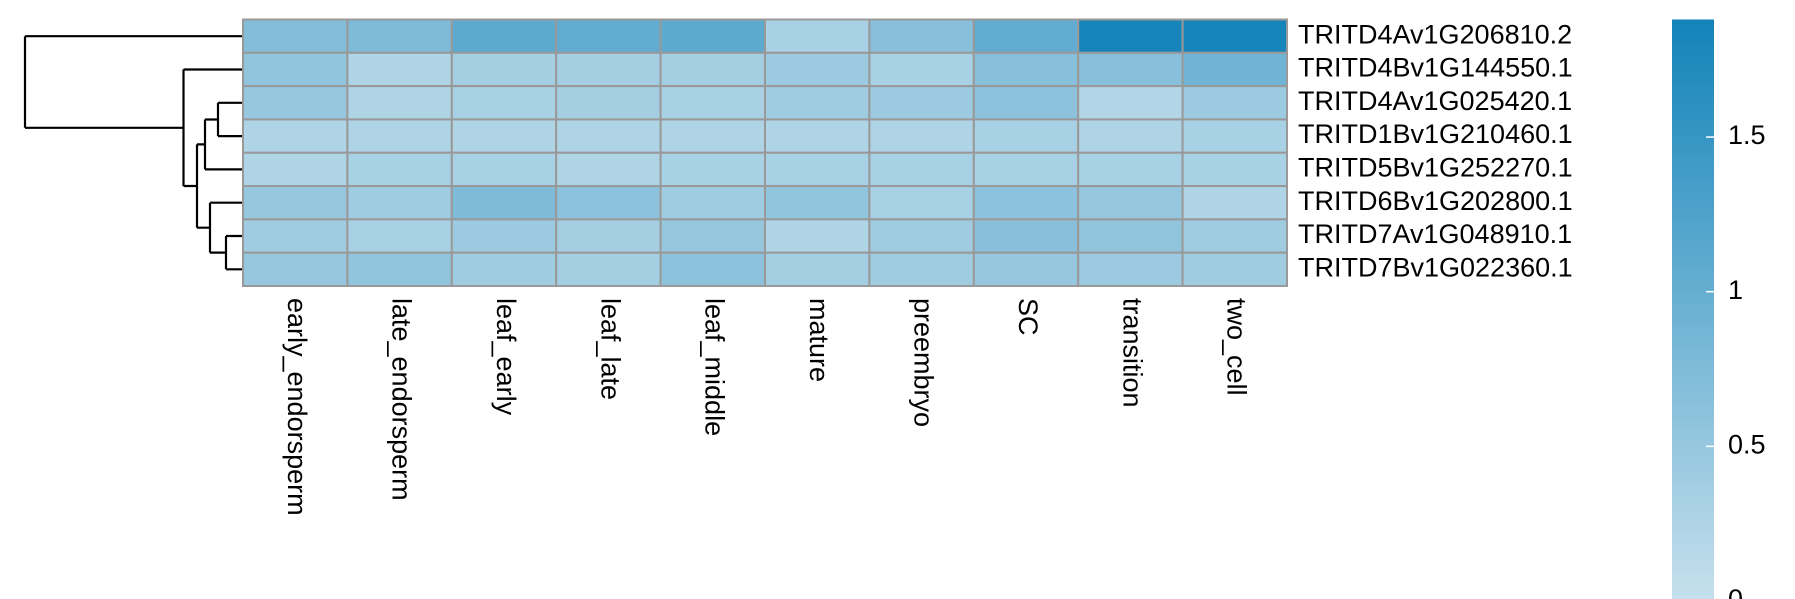 This screenshot has height=599, width=1795. Describe the element at coordinates (715, 367) in the screenshot. I see `column-label: leaf_middle` at that location.